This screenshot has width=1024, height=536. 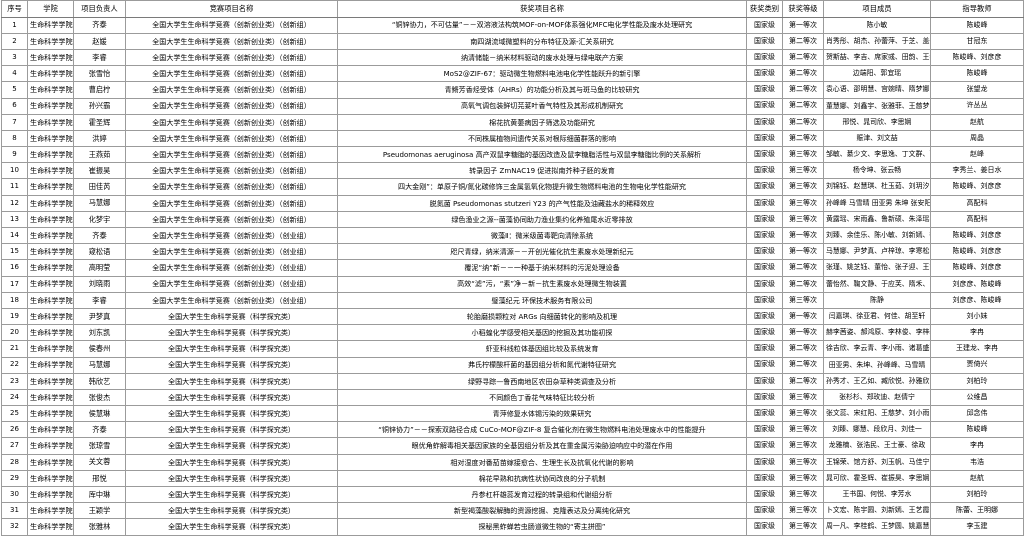 What do you see at coordinates (14, 478) in the screenshot?
I see `table-cell-index: 29` at bounding box center [14, 478].